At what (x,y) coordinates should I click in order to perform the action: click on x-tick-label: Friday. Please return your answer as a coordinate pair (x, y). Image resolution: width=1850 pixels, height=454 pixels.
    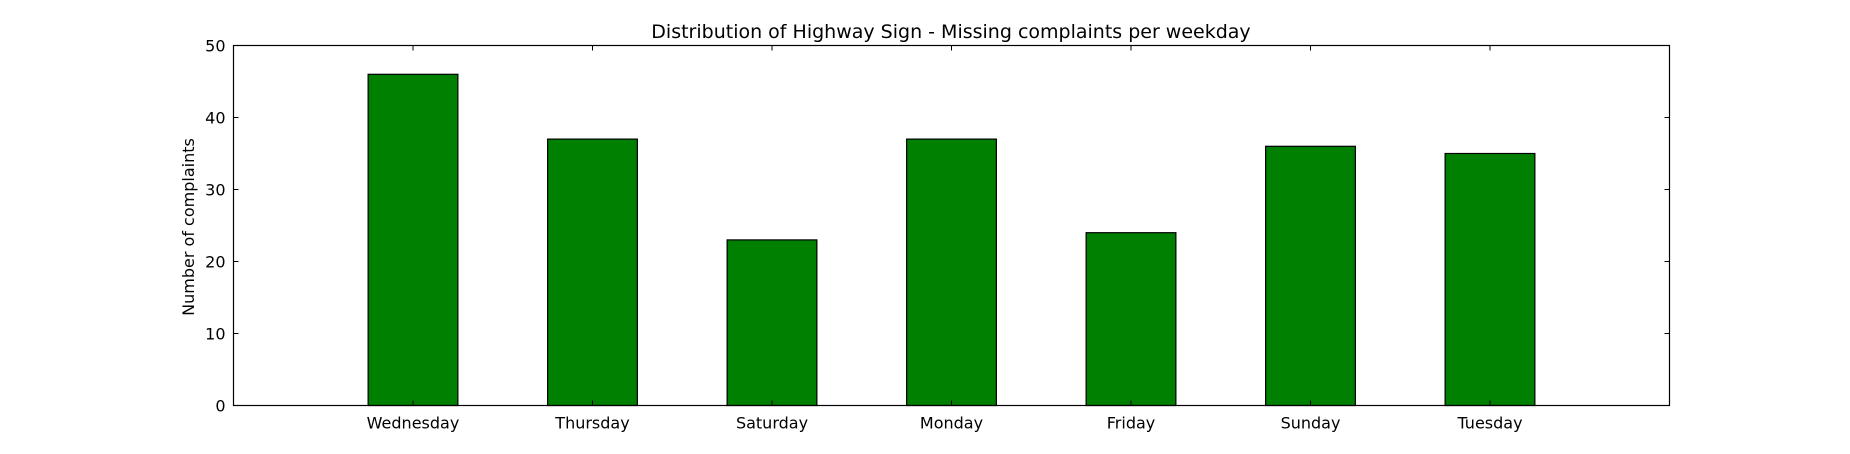
    Looking at the image, I should click on (1131, 423).